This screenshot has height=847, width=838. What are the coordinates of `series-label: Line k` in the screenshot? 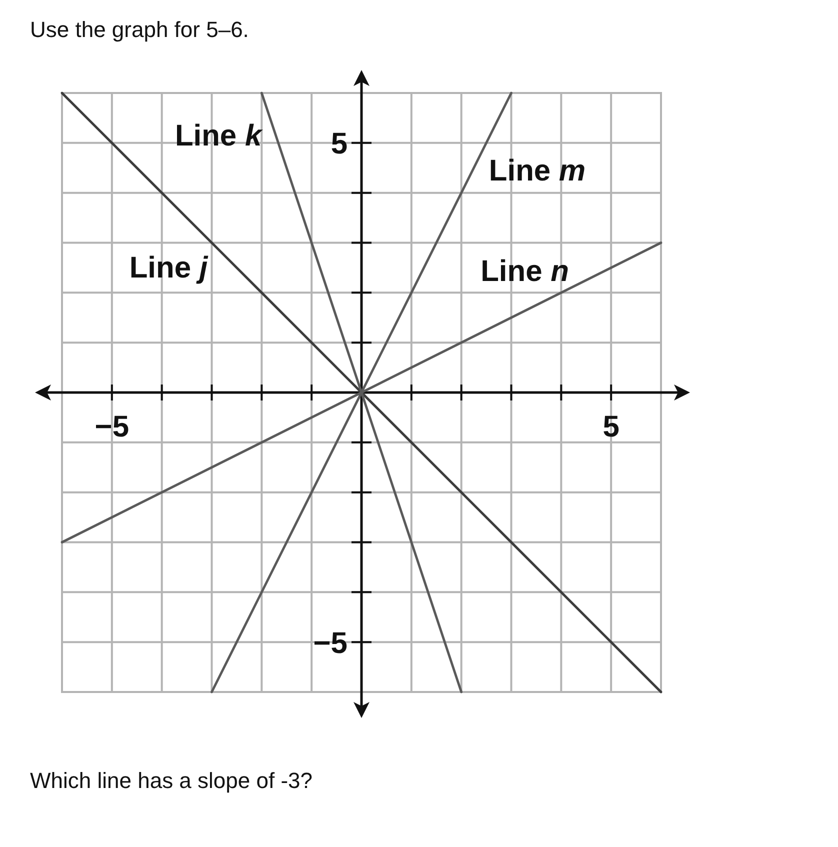 It's located at (218, 136).